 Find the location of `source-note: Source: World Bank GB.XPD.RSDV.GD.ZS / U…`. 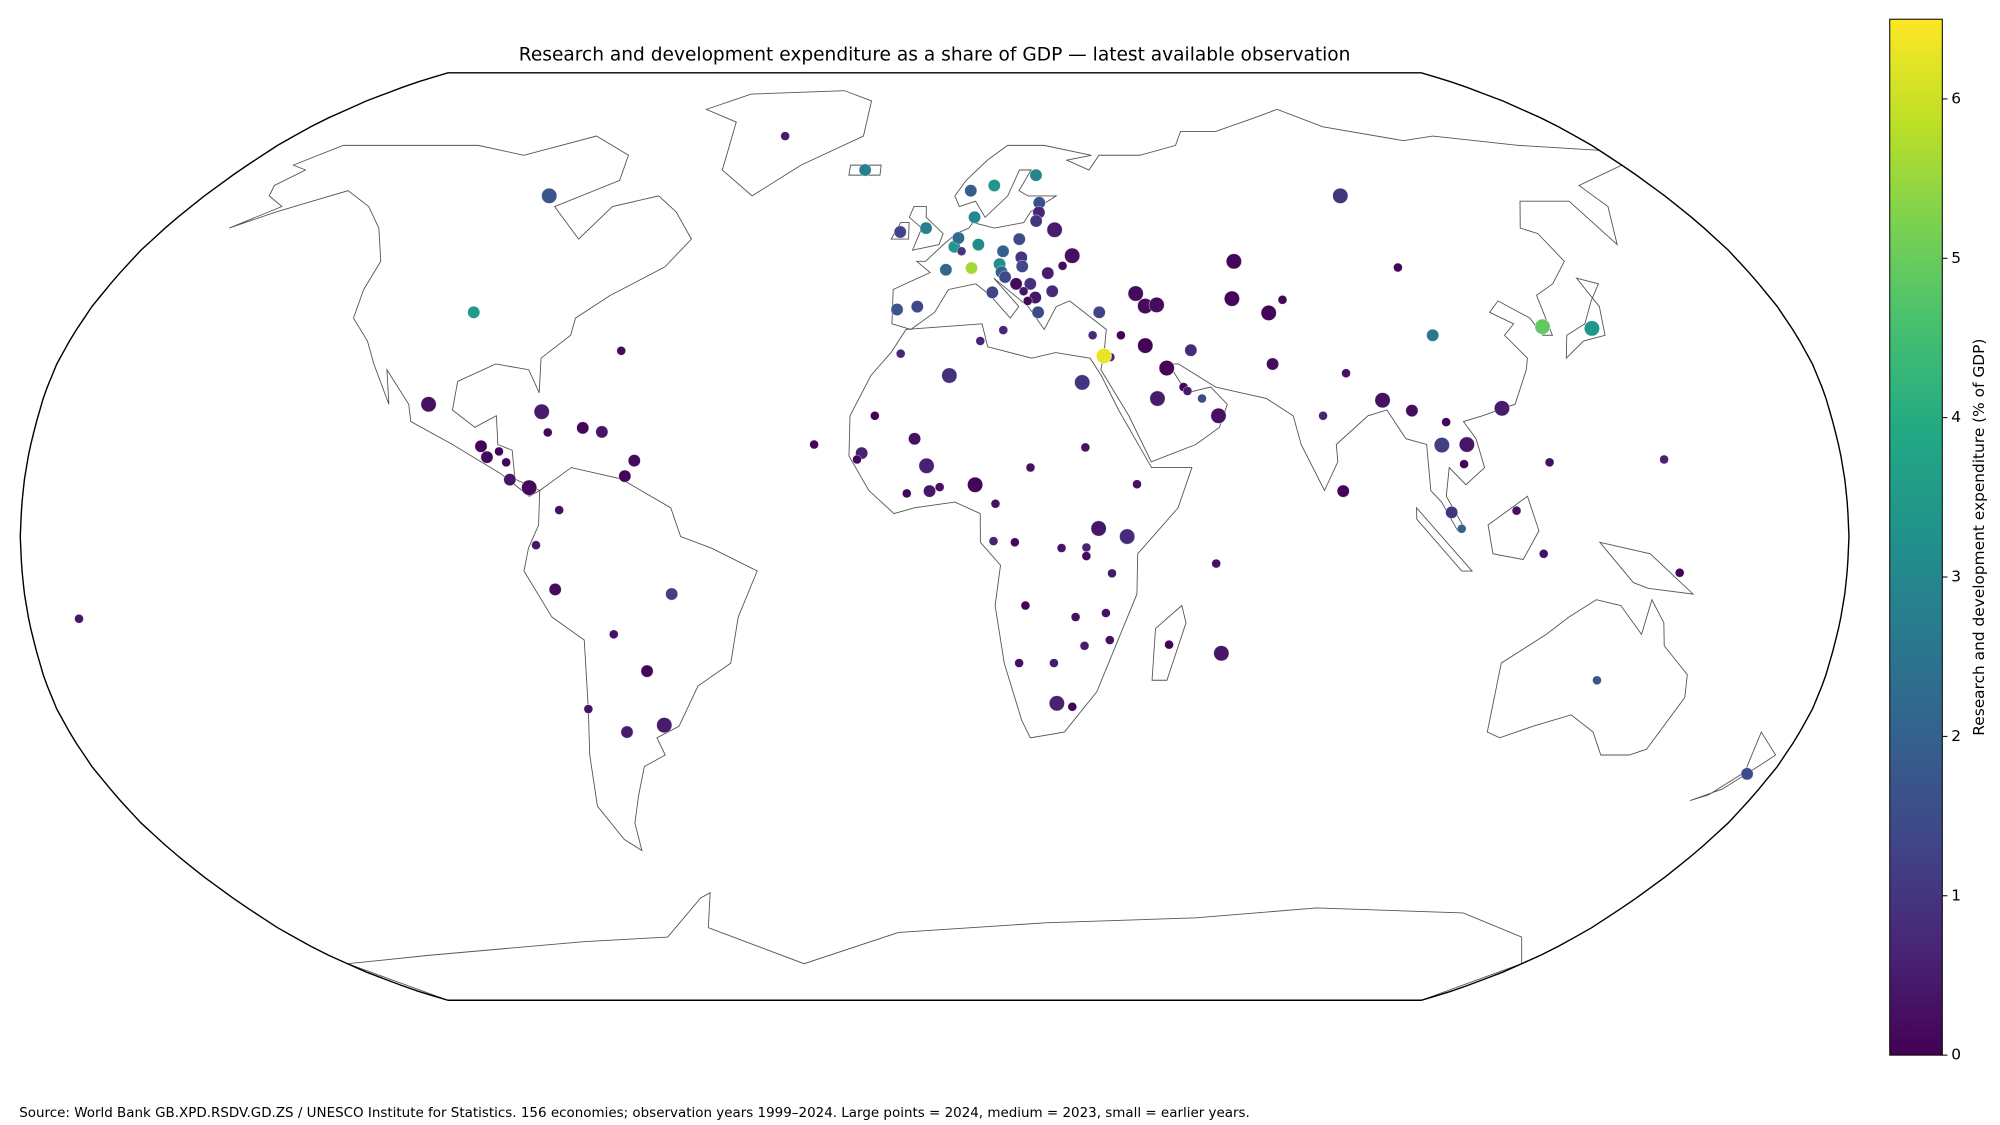

source-note: Source: World Bank GB.XPD.RSDV.GD.ZS / U… is located at coordinates (634, 1113).